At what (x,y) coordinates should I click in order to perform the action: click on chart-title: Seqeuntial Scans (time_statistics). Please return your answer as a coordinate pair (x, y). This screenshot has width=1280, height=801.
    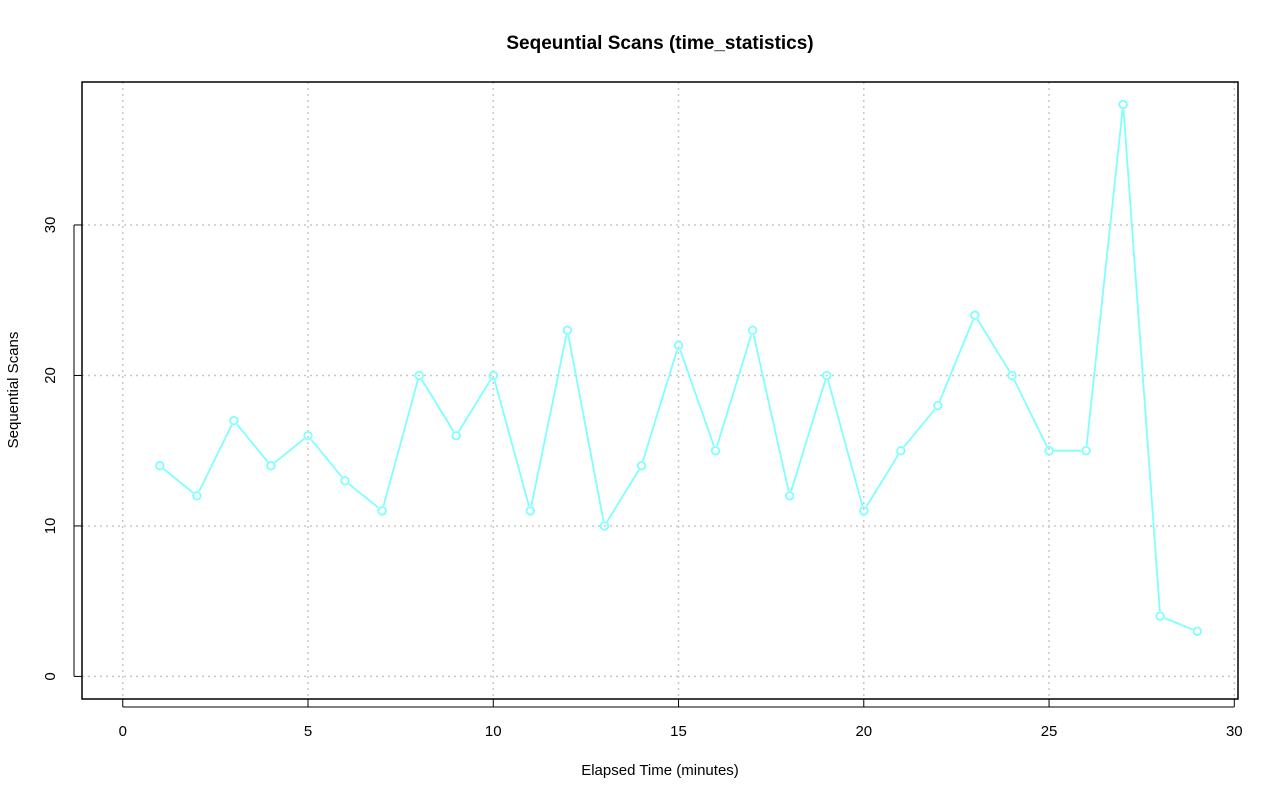
    Looking at the image, I should click on (659, 43).